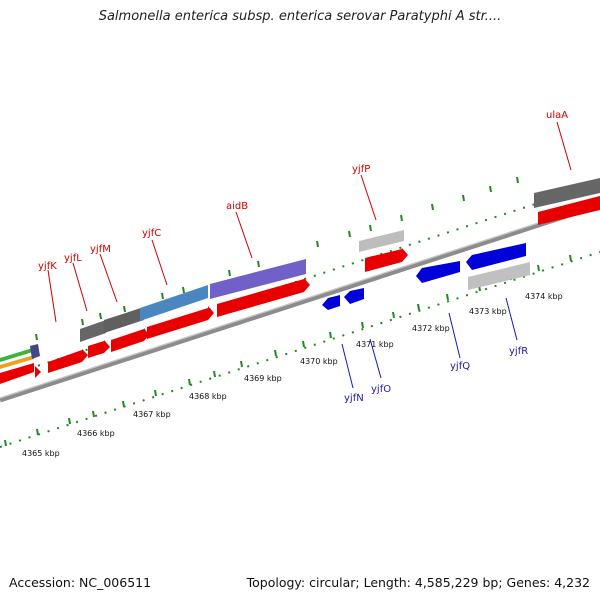 Image resolution: width=600 pixels, height=600 pixels. I want to click on left-partial-features, so click(20, 364).